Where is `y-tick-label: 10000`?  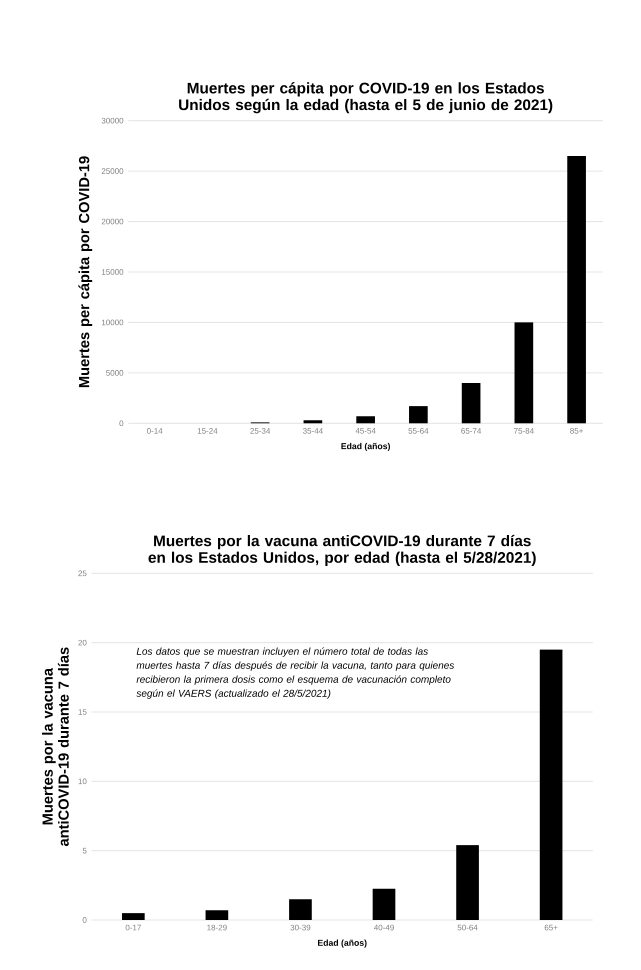 y-tick-label: 10000 is located at coordinates (113, 323).